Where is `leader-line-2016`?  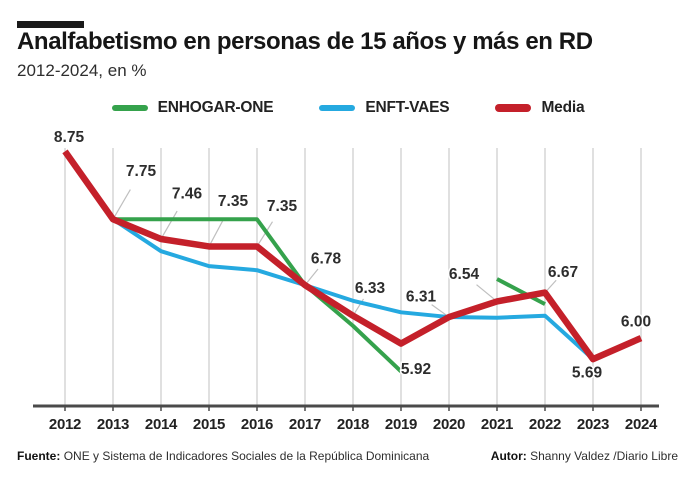
leader-line-2016 is located at coordinates (265, 234).